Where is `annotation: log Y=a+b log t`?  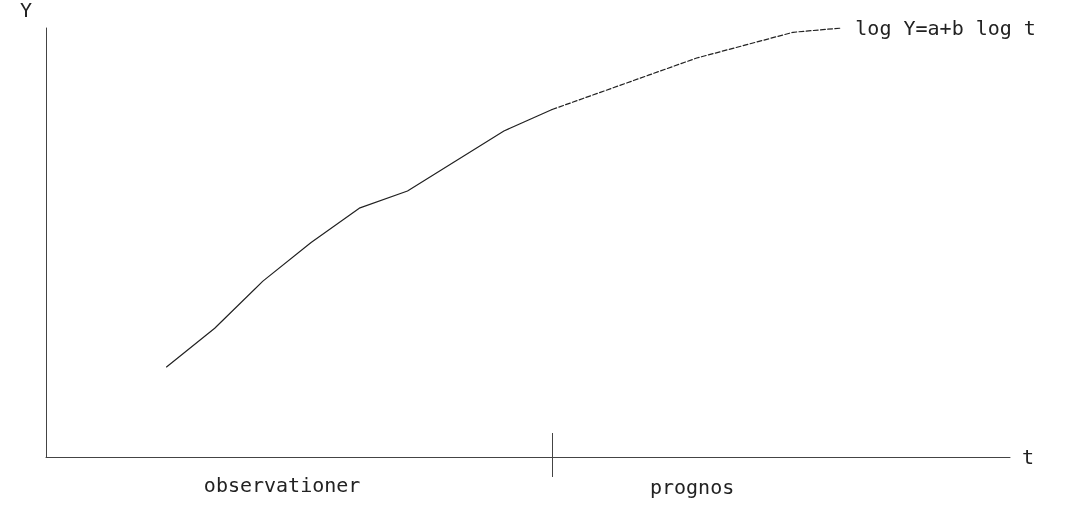
annotation: log Y=a+b log t is located at coordinates (945, 28).